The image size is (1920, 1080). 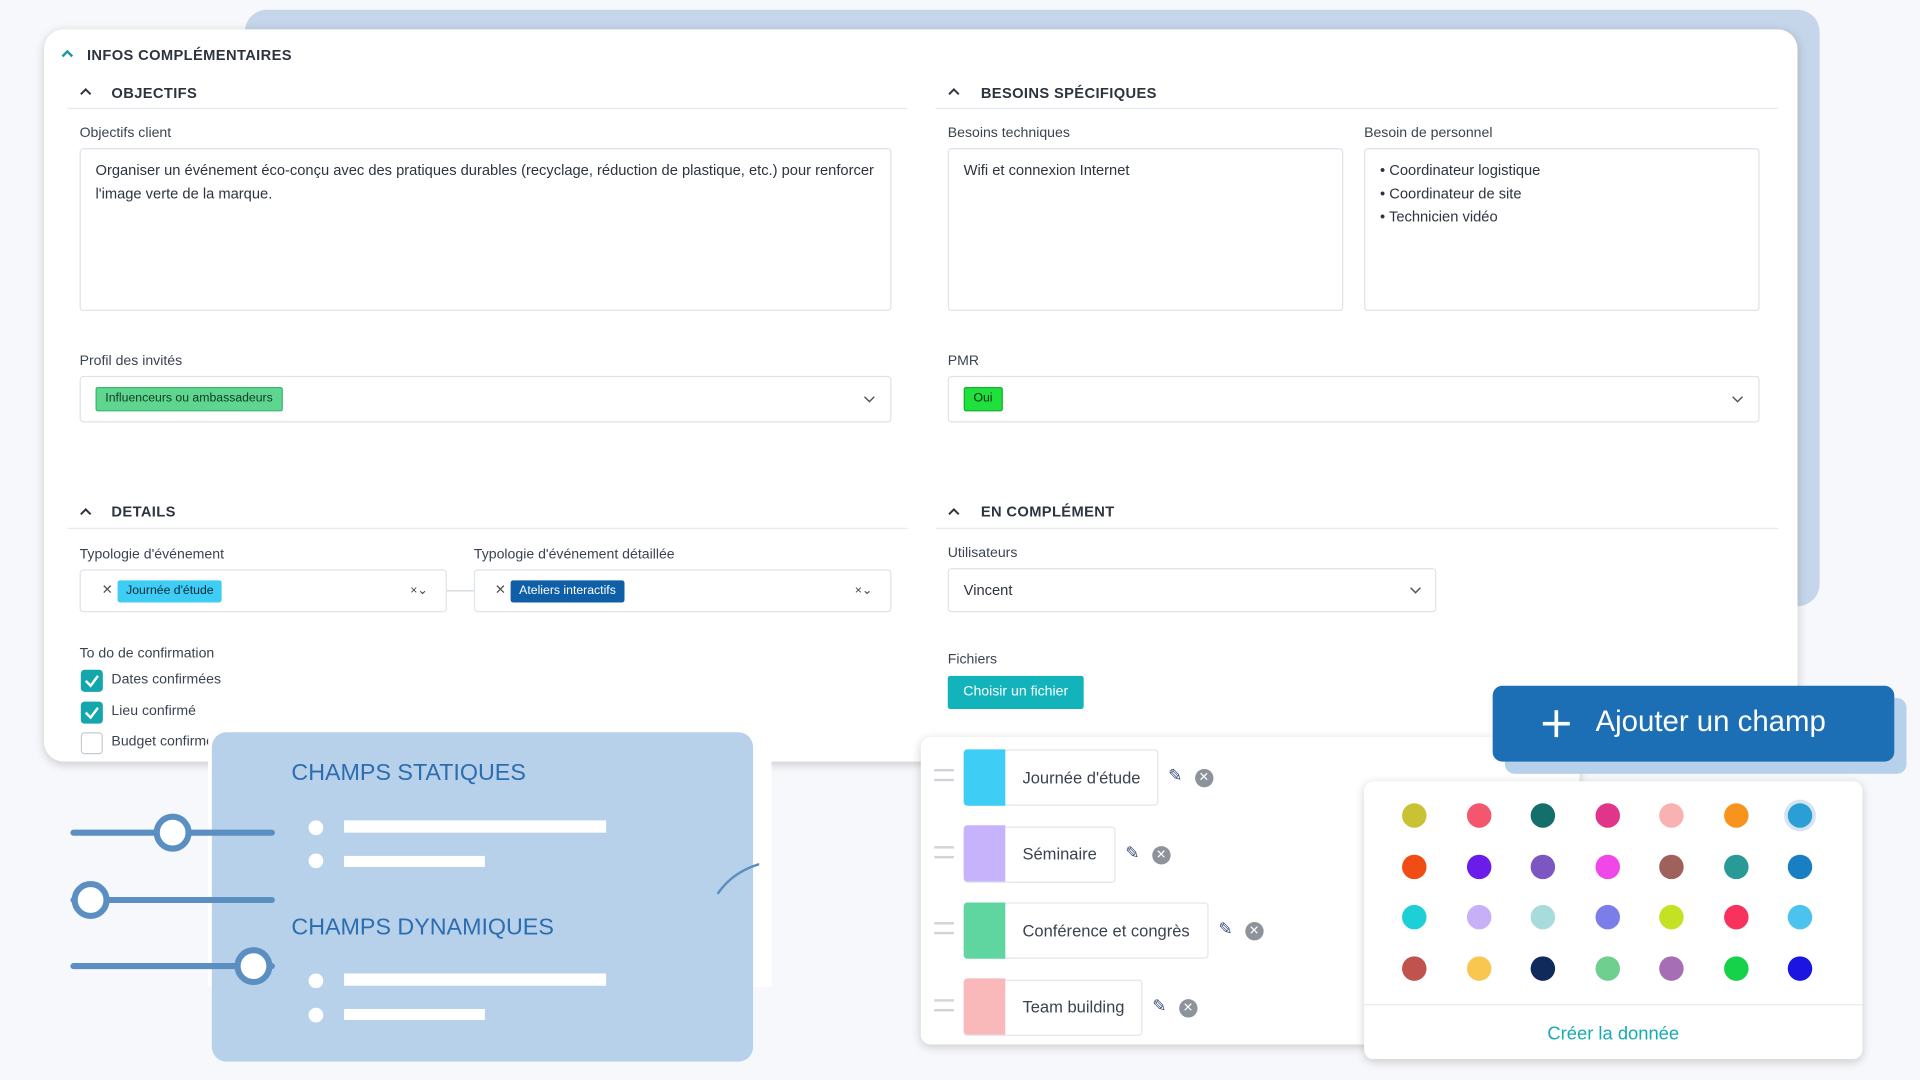 What do you see at coordinates (1047, 512) in the screenshot?
I see `group-title: EN COMPLÉMENT` at bounding box center [1047, 512].